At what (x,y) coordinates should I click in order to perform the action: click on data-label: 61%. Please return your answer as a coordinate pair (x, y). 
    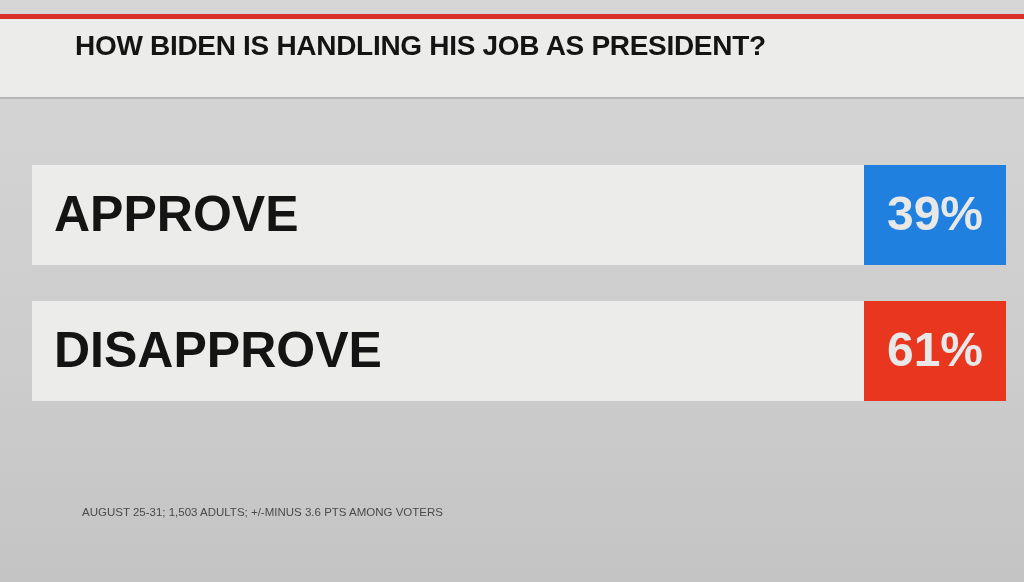
    Looking at the image, I should click on (935, 350).